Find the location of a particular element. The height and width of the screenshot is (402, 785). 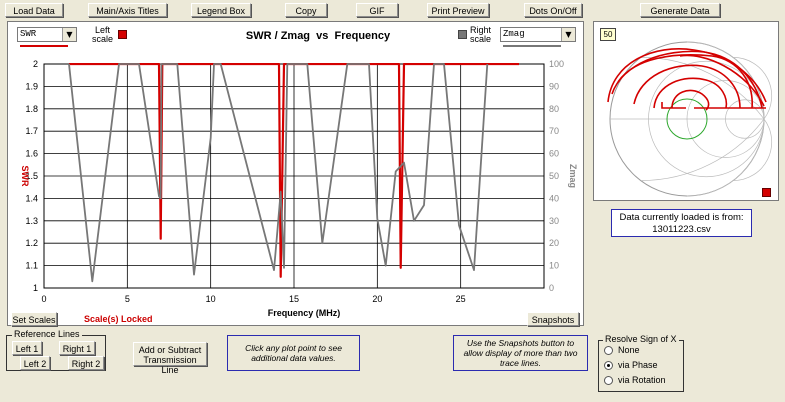

radio-via-rotation is located at coordinates (608, 380).